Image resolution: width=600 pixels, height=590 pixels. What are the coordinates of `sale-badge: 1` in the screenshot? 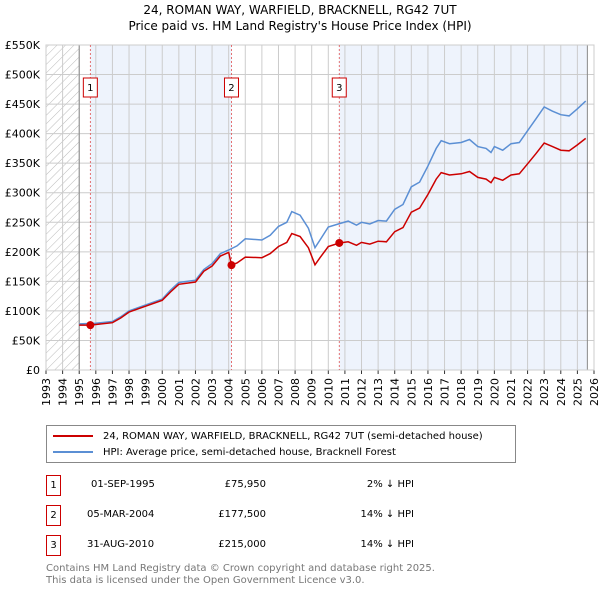 It's located at (53, 485).